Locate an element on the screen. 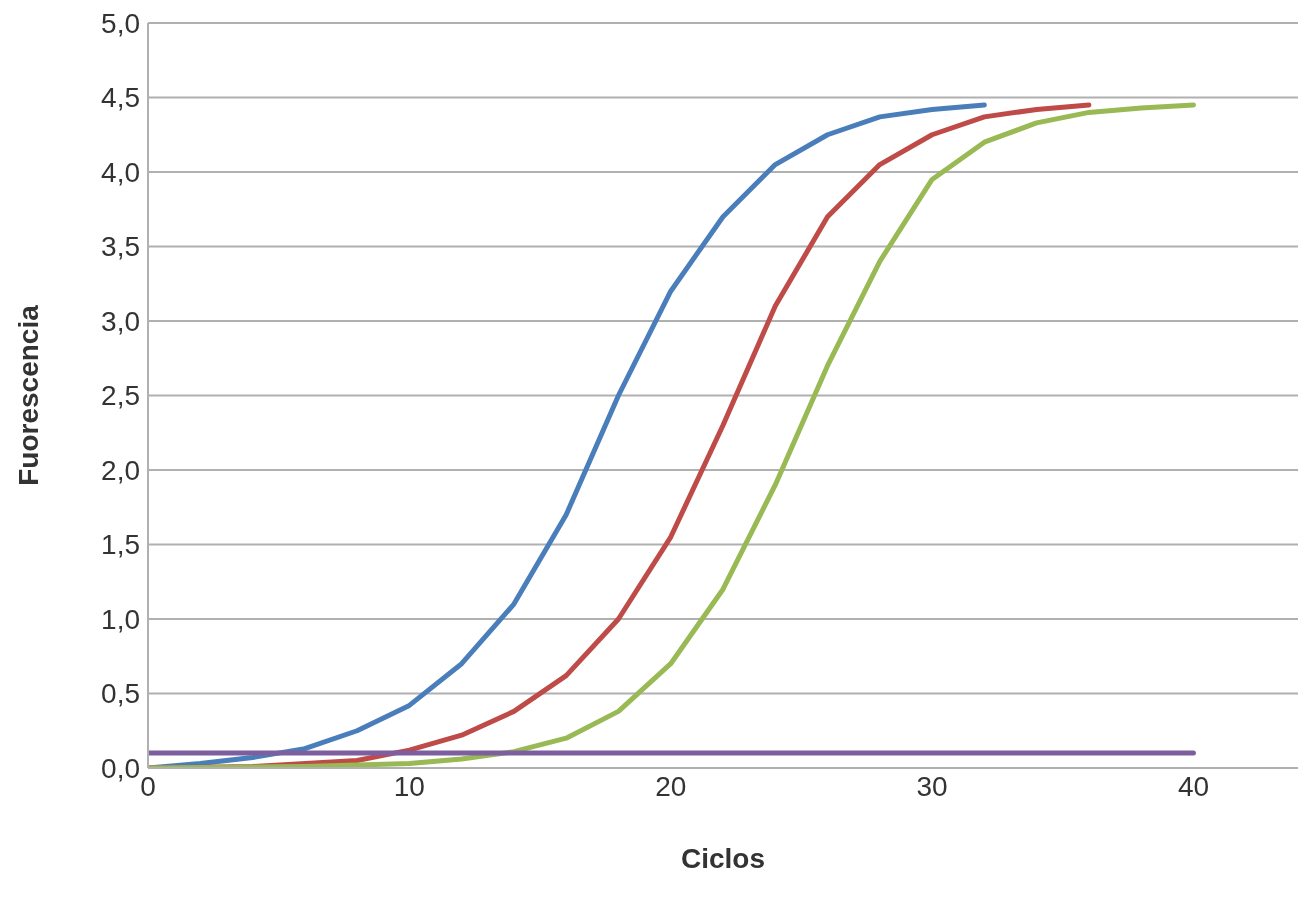  y-tick-label: 0,0 is located at coordinates (120, 768).